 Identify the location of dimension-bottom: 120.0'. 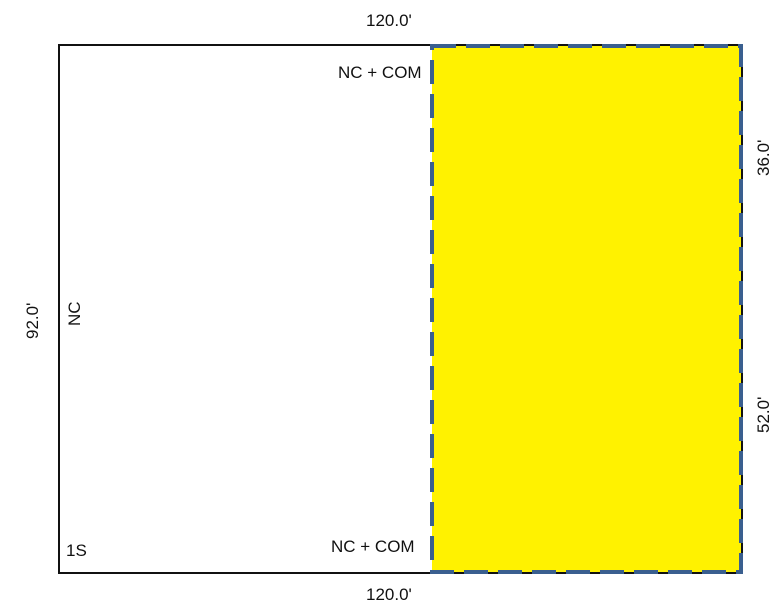
(389, 594).